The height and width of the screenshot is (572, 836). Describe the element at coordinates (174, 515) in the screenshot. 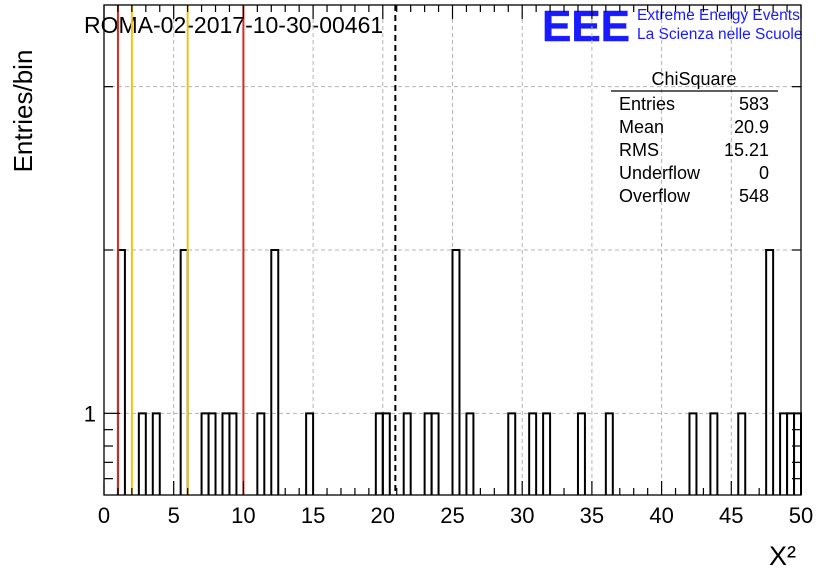

I see `x-tick-label: 5` at that location.